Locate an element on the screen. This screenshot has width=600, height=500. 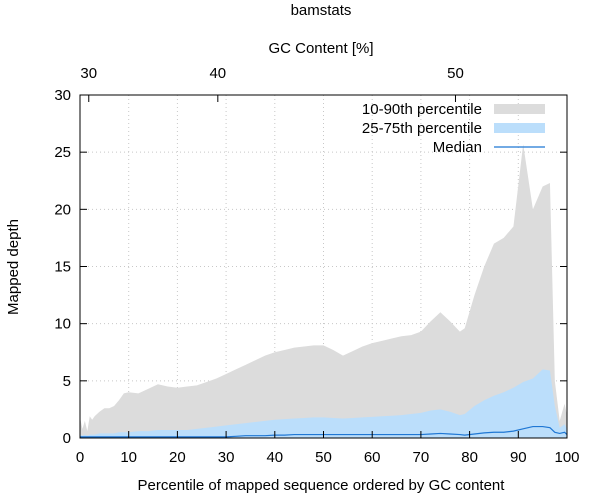
chart-title: bamstats is located at coordinates (321, 10).